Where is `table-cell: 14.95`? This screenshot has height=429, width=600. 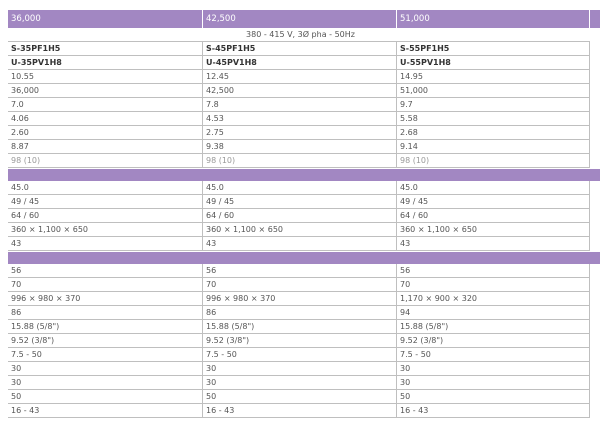
table-cell: 14.95 is located at coordinates (493, 76).